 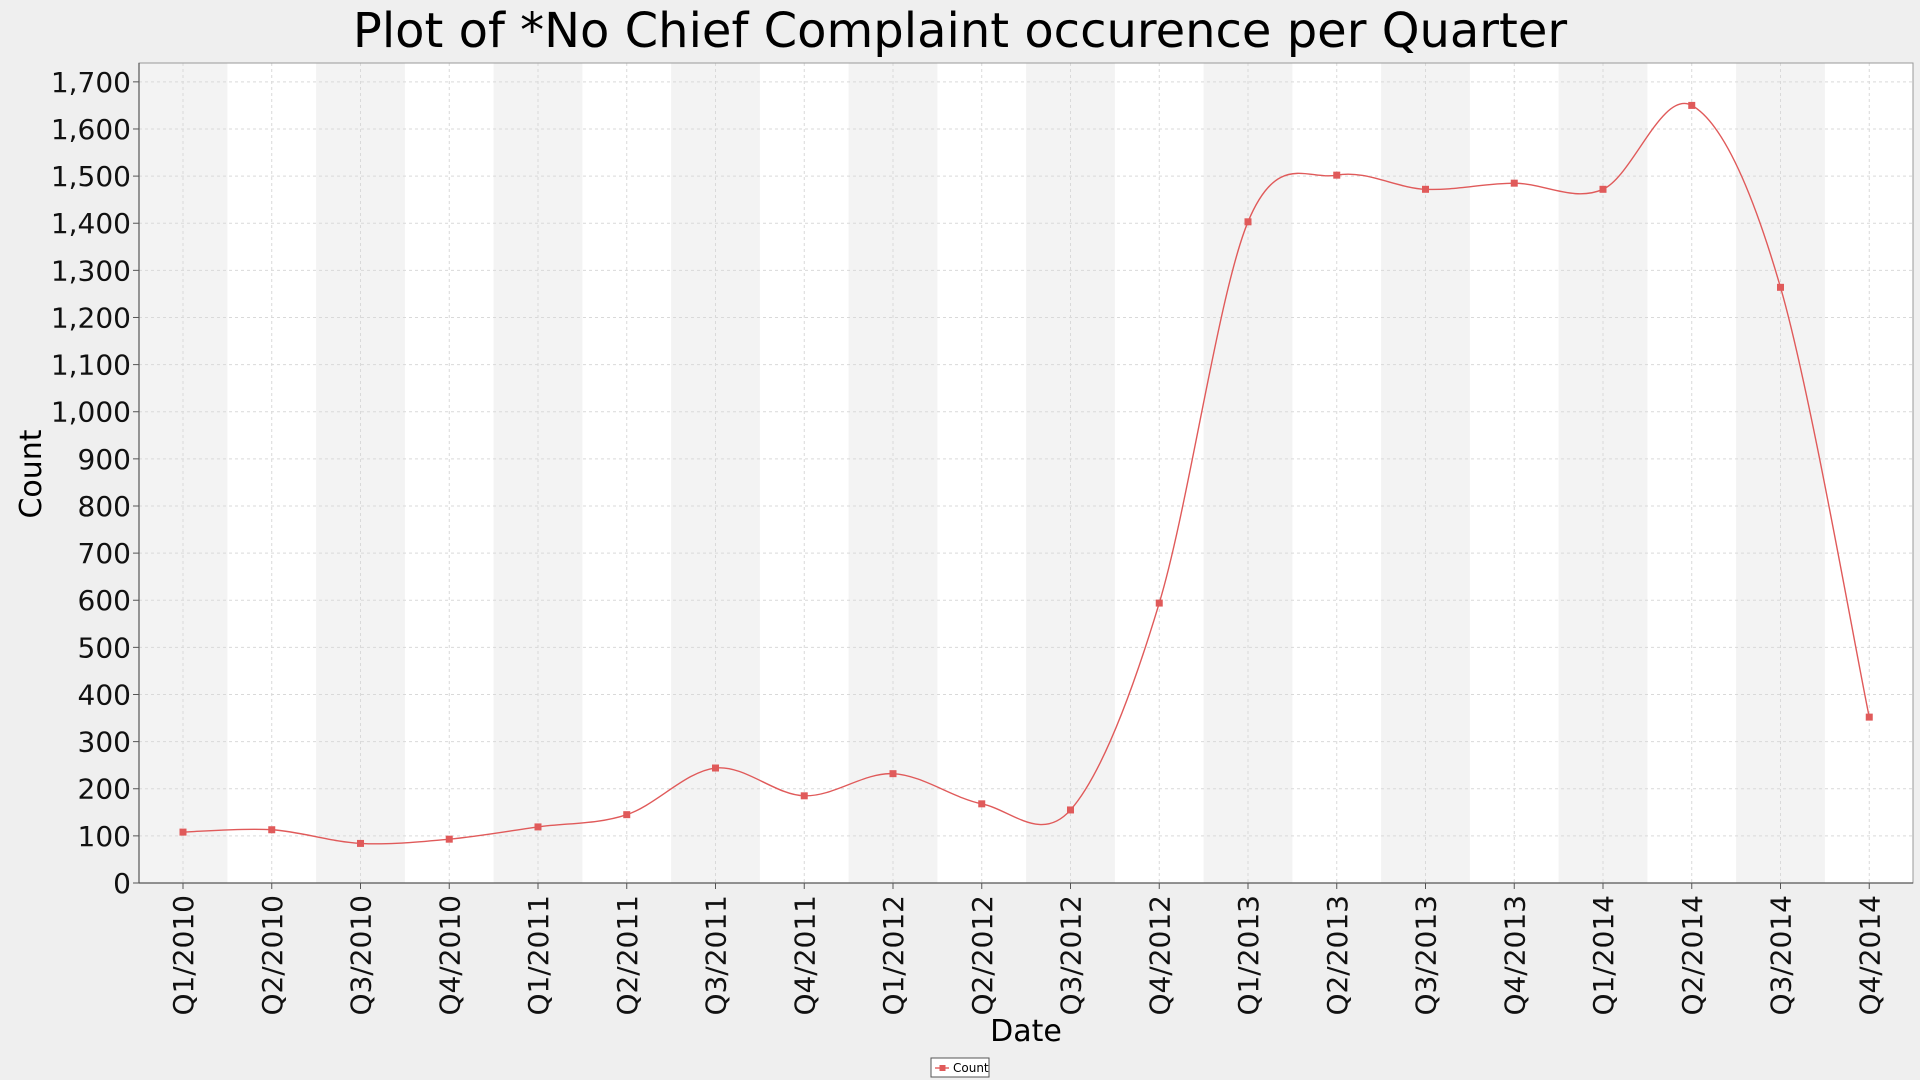 What do you see at coordinates (1603, 955) in the screenshot?
I see `x-tick-label-Q1/2014: Q1/2014` at bounding box center [1603, 955].